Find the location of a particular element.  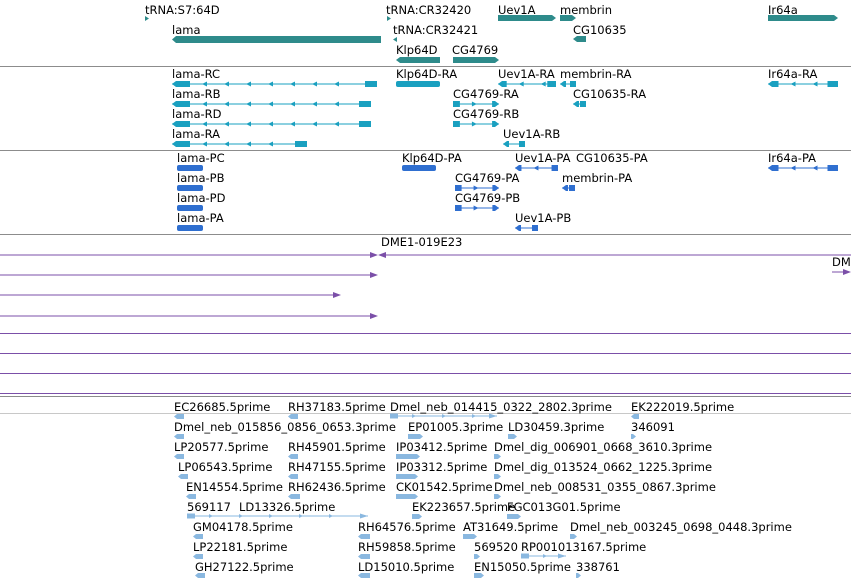

est-label: EN15050.5prime is located at coordinates (522, 567).